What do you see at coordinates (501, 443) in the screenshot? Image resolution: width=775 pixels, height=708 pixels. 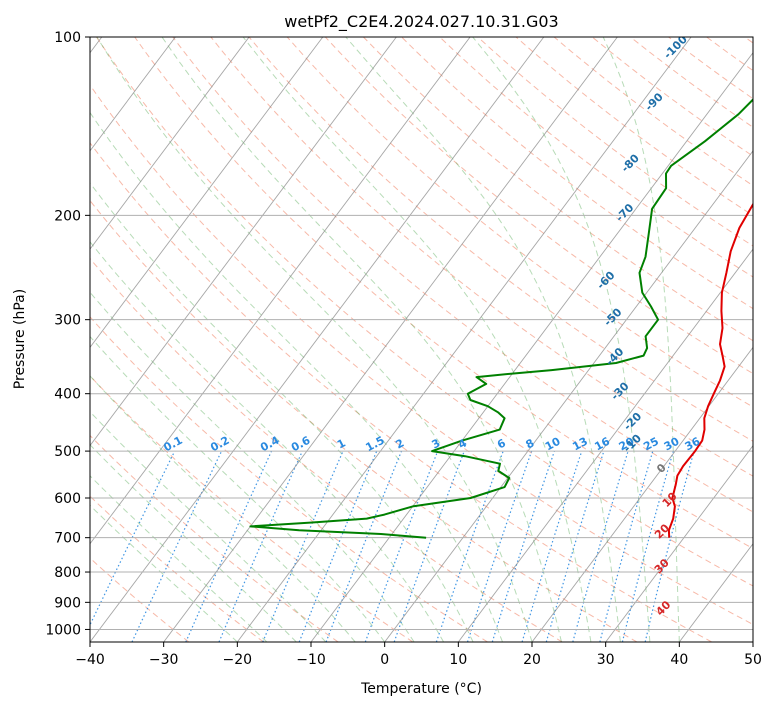 I see `mixing-ratio-label: 6` at bounding box center [501, 443].